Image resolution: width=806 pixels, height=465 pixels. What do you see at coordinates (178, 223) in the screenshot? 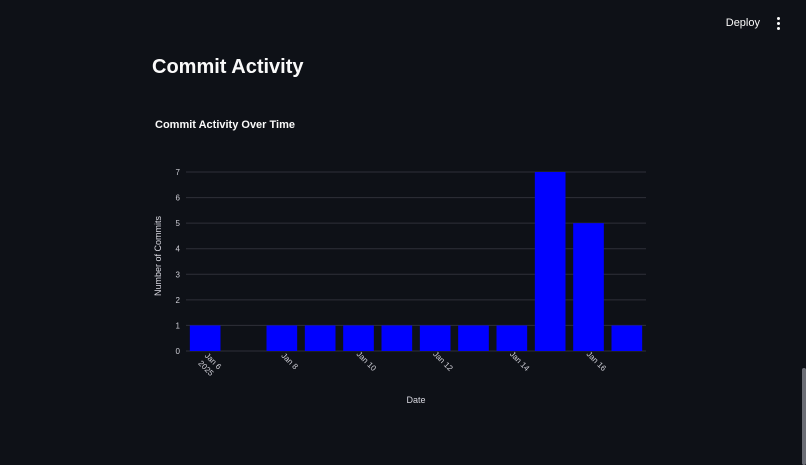
I see `y-tick-label: 5` at bounding box center [178, 223].